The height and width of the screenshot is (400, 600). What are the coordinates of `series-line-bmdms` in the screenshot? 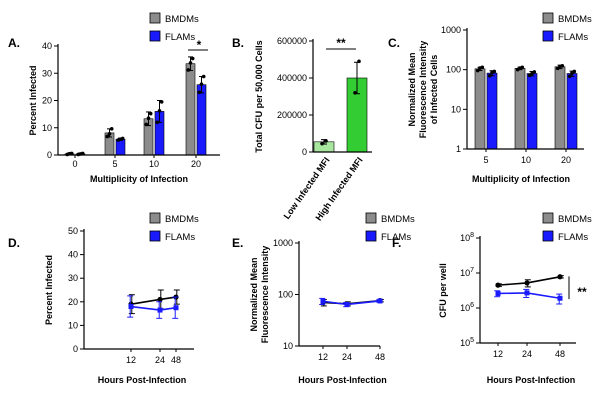 It's located at (153, 300).